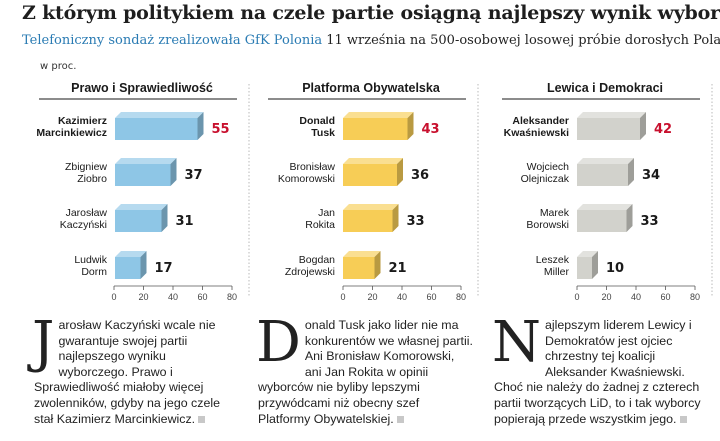 The width and height of the screenshot is (720, 441). What do you see at coordinates (545, 179) in the screenshot?
I see `category-label-line: Olejniczak` at bounding box center [545, 179].